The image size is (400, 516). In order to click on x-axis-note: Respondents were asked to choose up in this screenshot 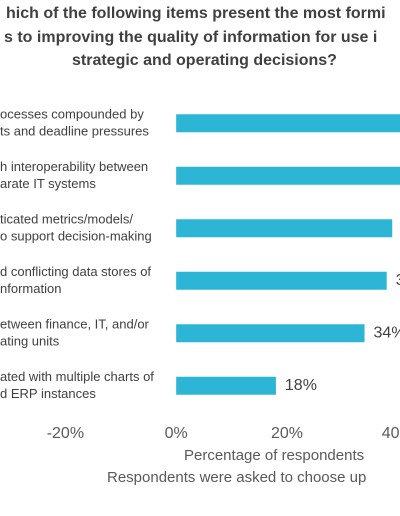, I will do `click(236, 477)`.